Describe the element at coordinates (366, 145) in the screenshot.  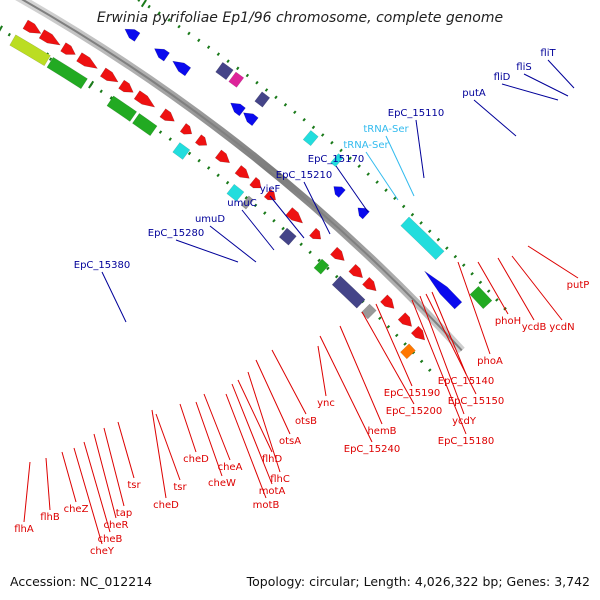
I see `forward-gene-label: tRNA-Ser` at that location.